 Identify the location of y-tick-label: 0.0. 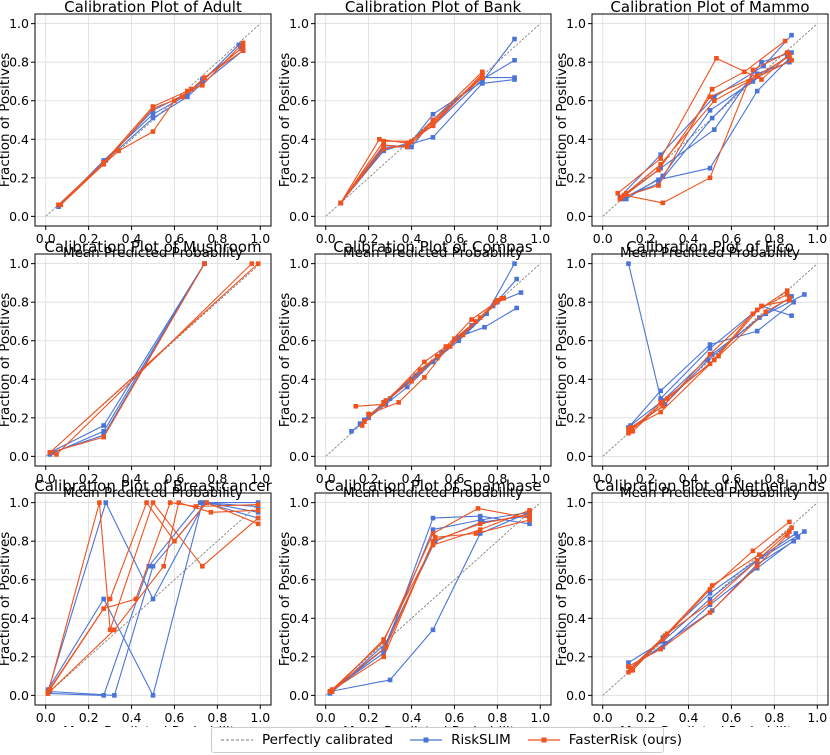
(576, 456).